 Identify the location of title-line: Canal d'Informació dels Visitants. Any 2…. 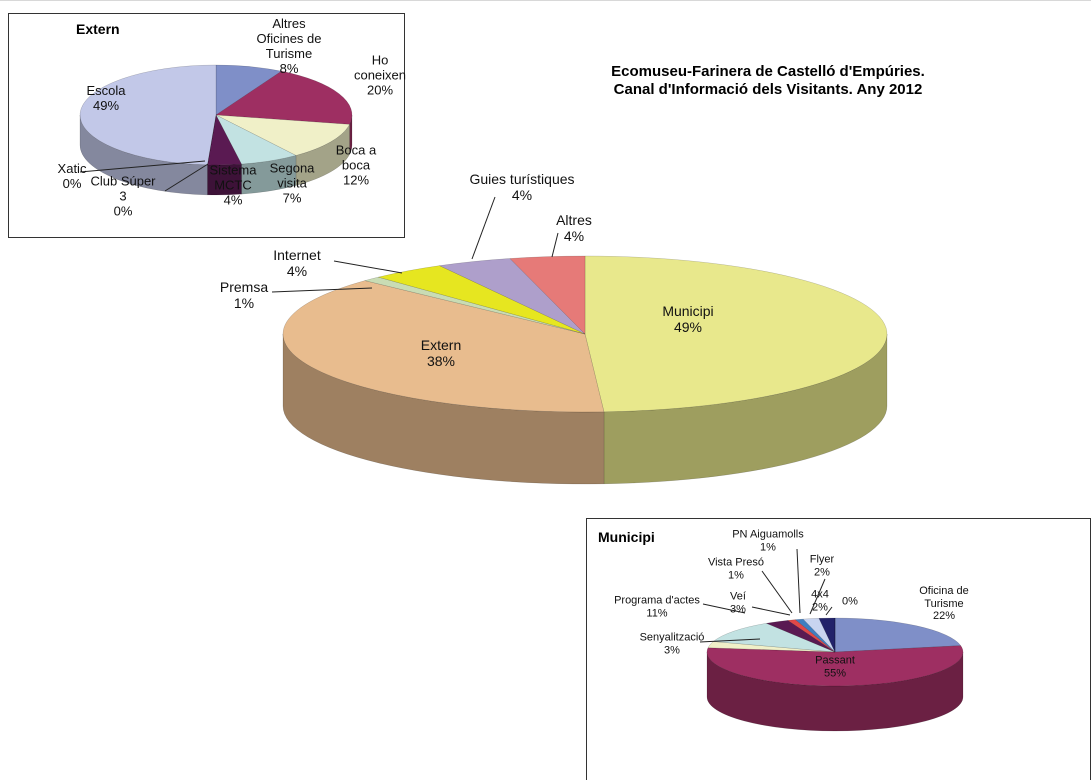
(768, 89).